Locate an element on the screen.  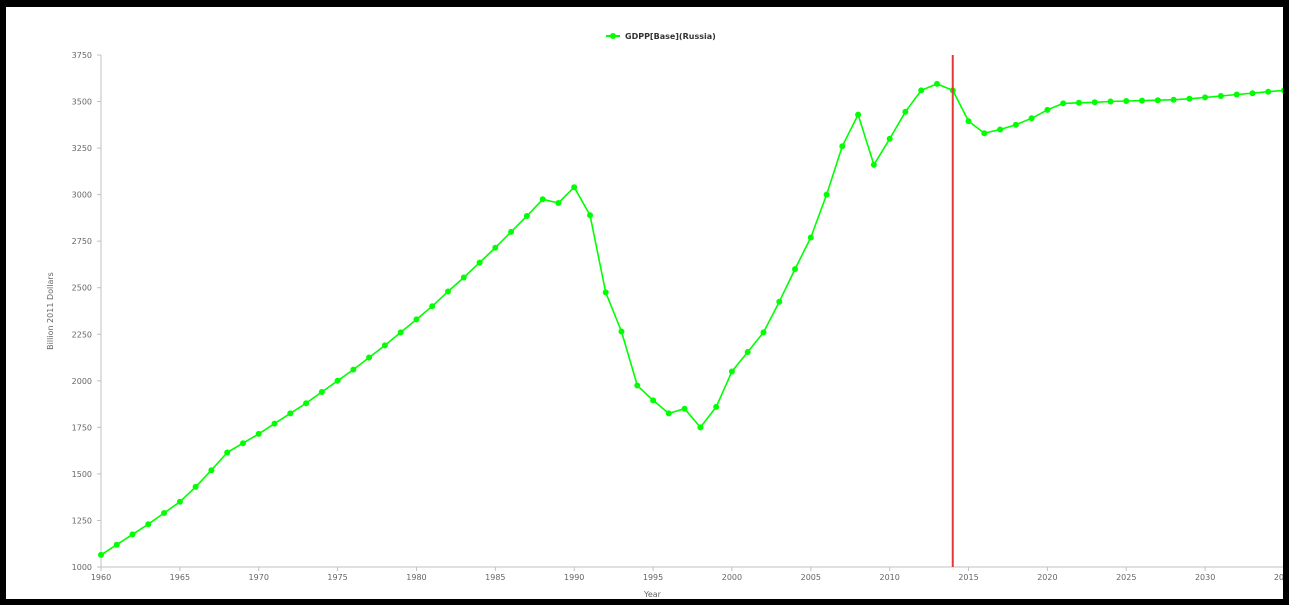
x-tick-label: 2005 is located at coordinates (811, 577).